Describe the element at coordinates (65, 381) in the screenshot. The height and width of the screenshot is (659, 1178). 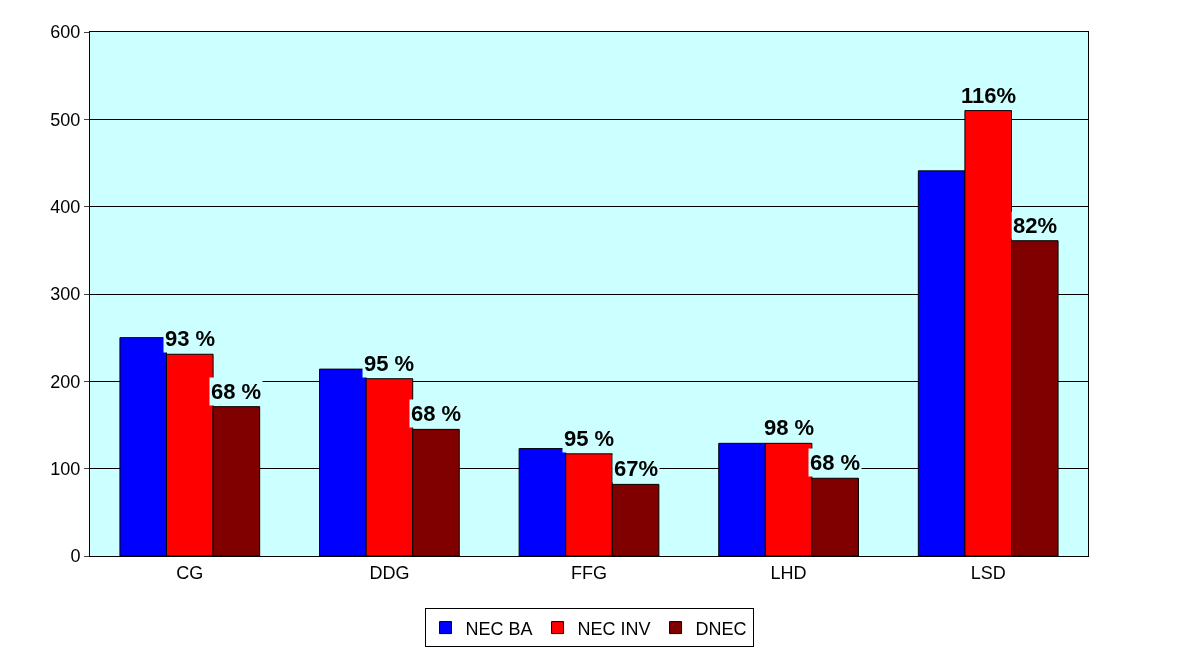
I see `y-tick-label: 200` at that location.